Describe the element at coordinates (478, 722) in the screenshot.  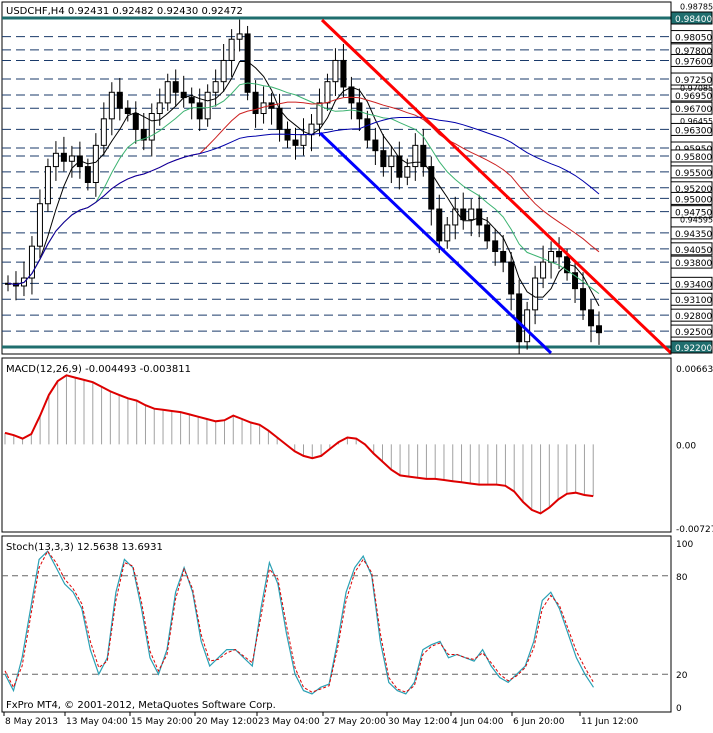
I see `time-label: 4 Jun 04:00` at that location.